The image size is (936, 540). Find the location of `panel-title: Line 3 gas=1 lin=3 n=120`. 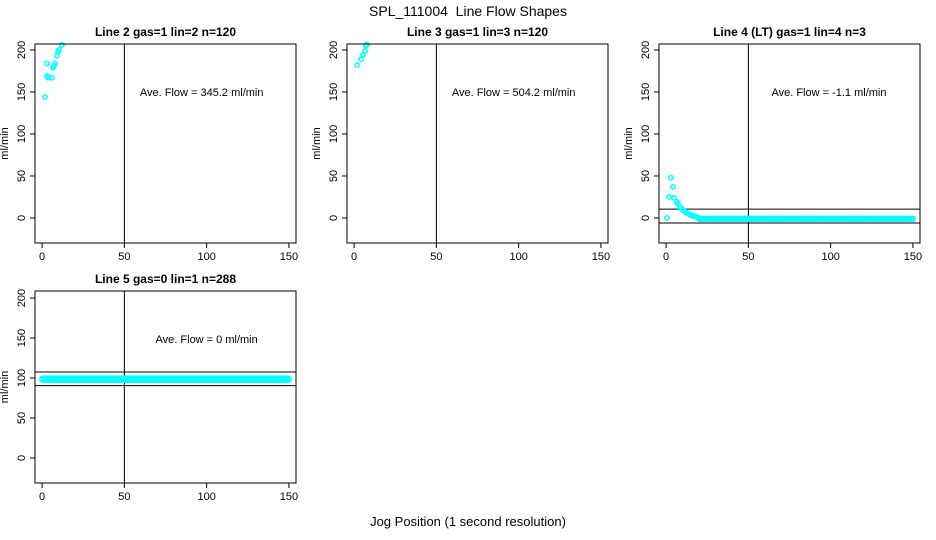

panel-title: Line 3 gas=1 lin=3 n=120 is located at coordinates (477, 32).